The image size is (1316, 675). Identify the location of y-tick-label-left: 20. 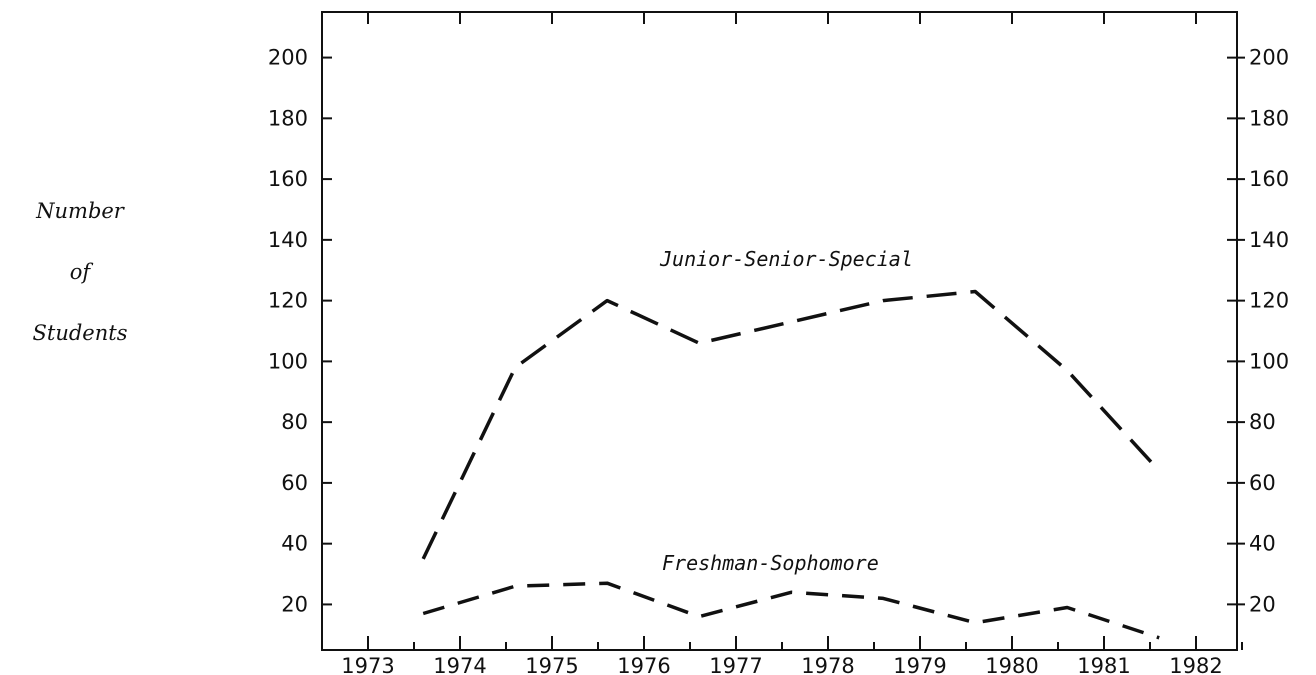
(294, 604).